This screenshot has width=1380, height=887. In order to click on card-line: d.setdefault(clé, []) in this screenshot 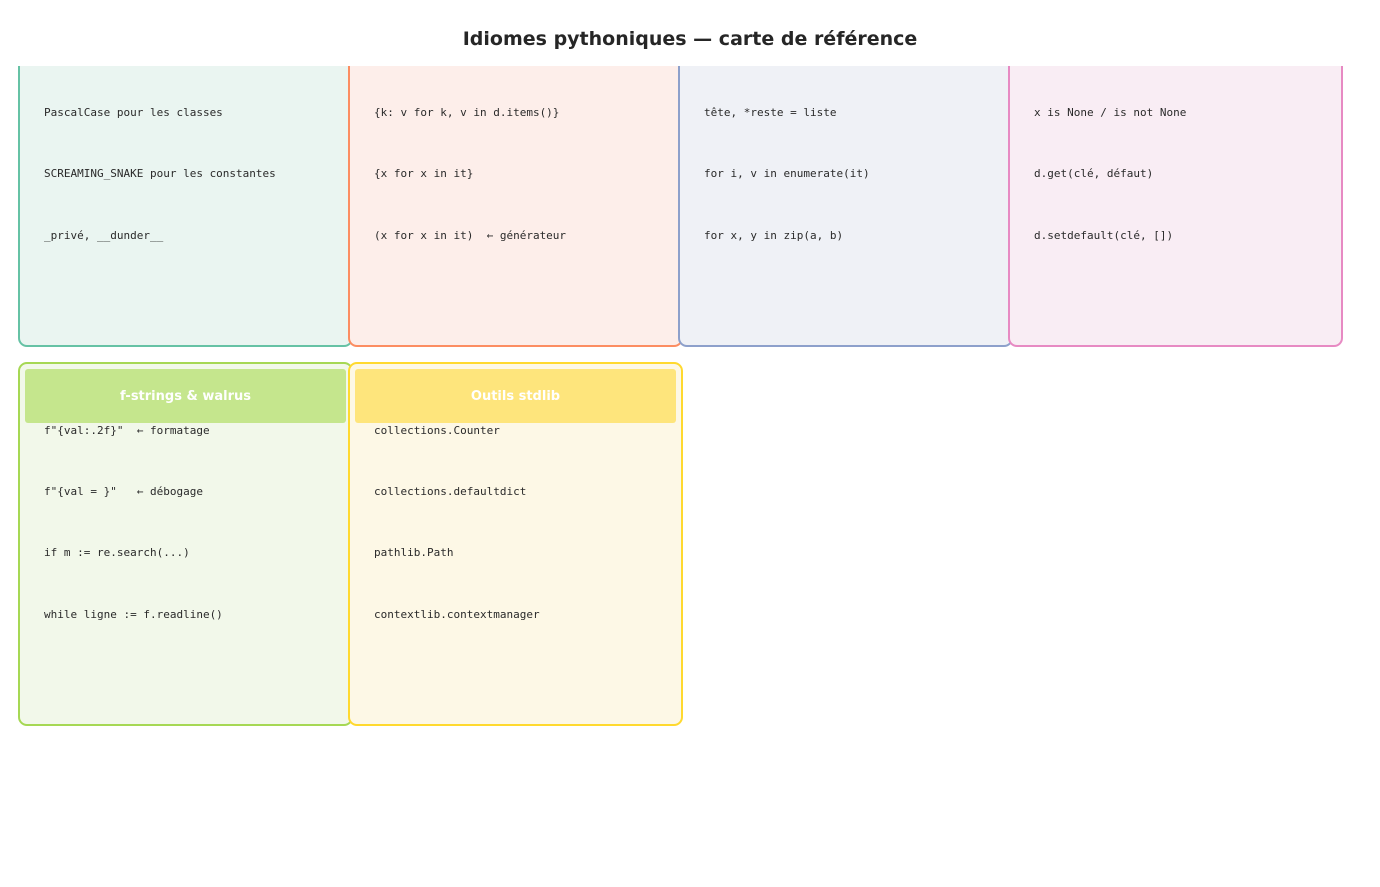, I will do `click(1104, 235)`.